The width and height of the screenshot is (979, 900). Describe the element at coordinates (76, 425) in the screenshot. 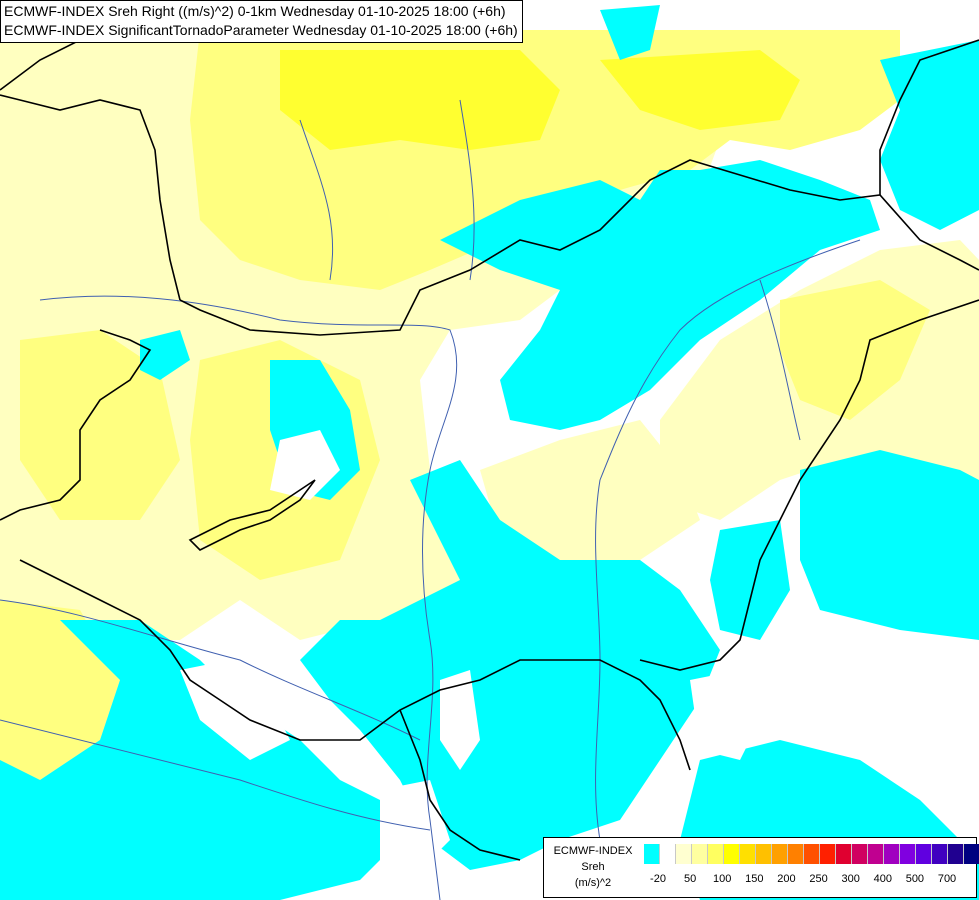

I see `border-hungary-southwest` at that location.